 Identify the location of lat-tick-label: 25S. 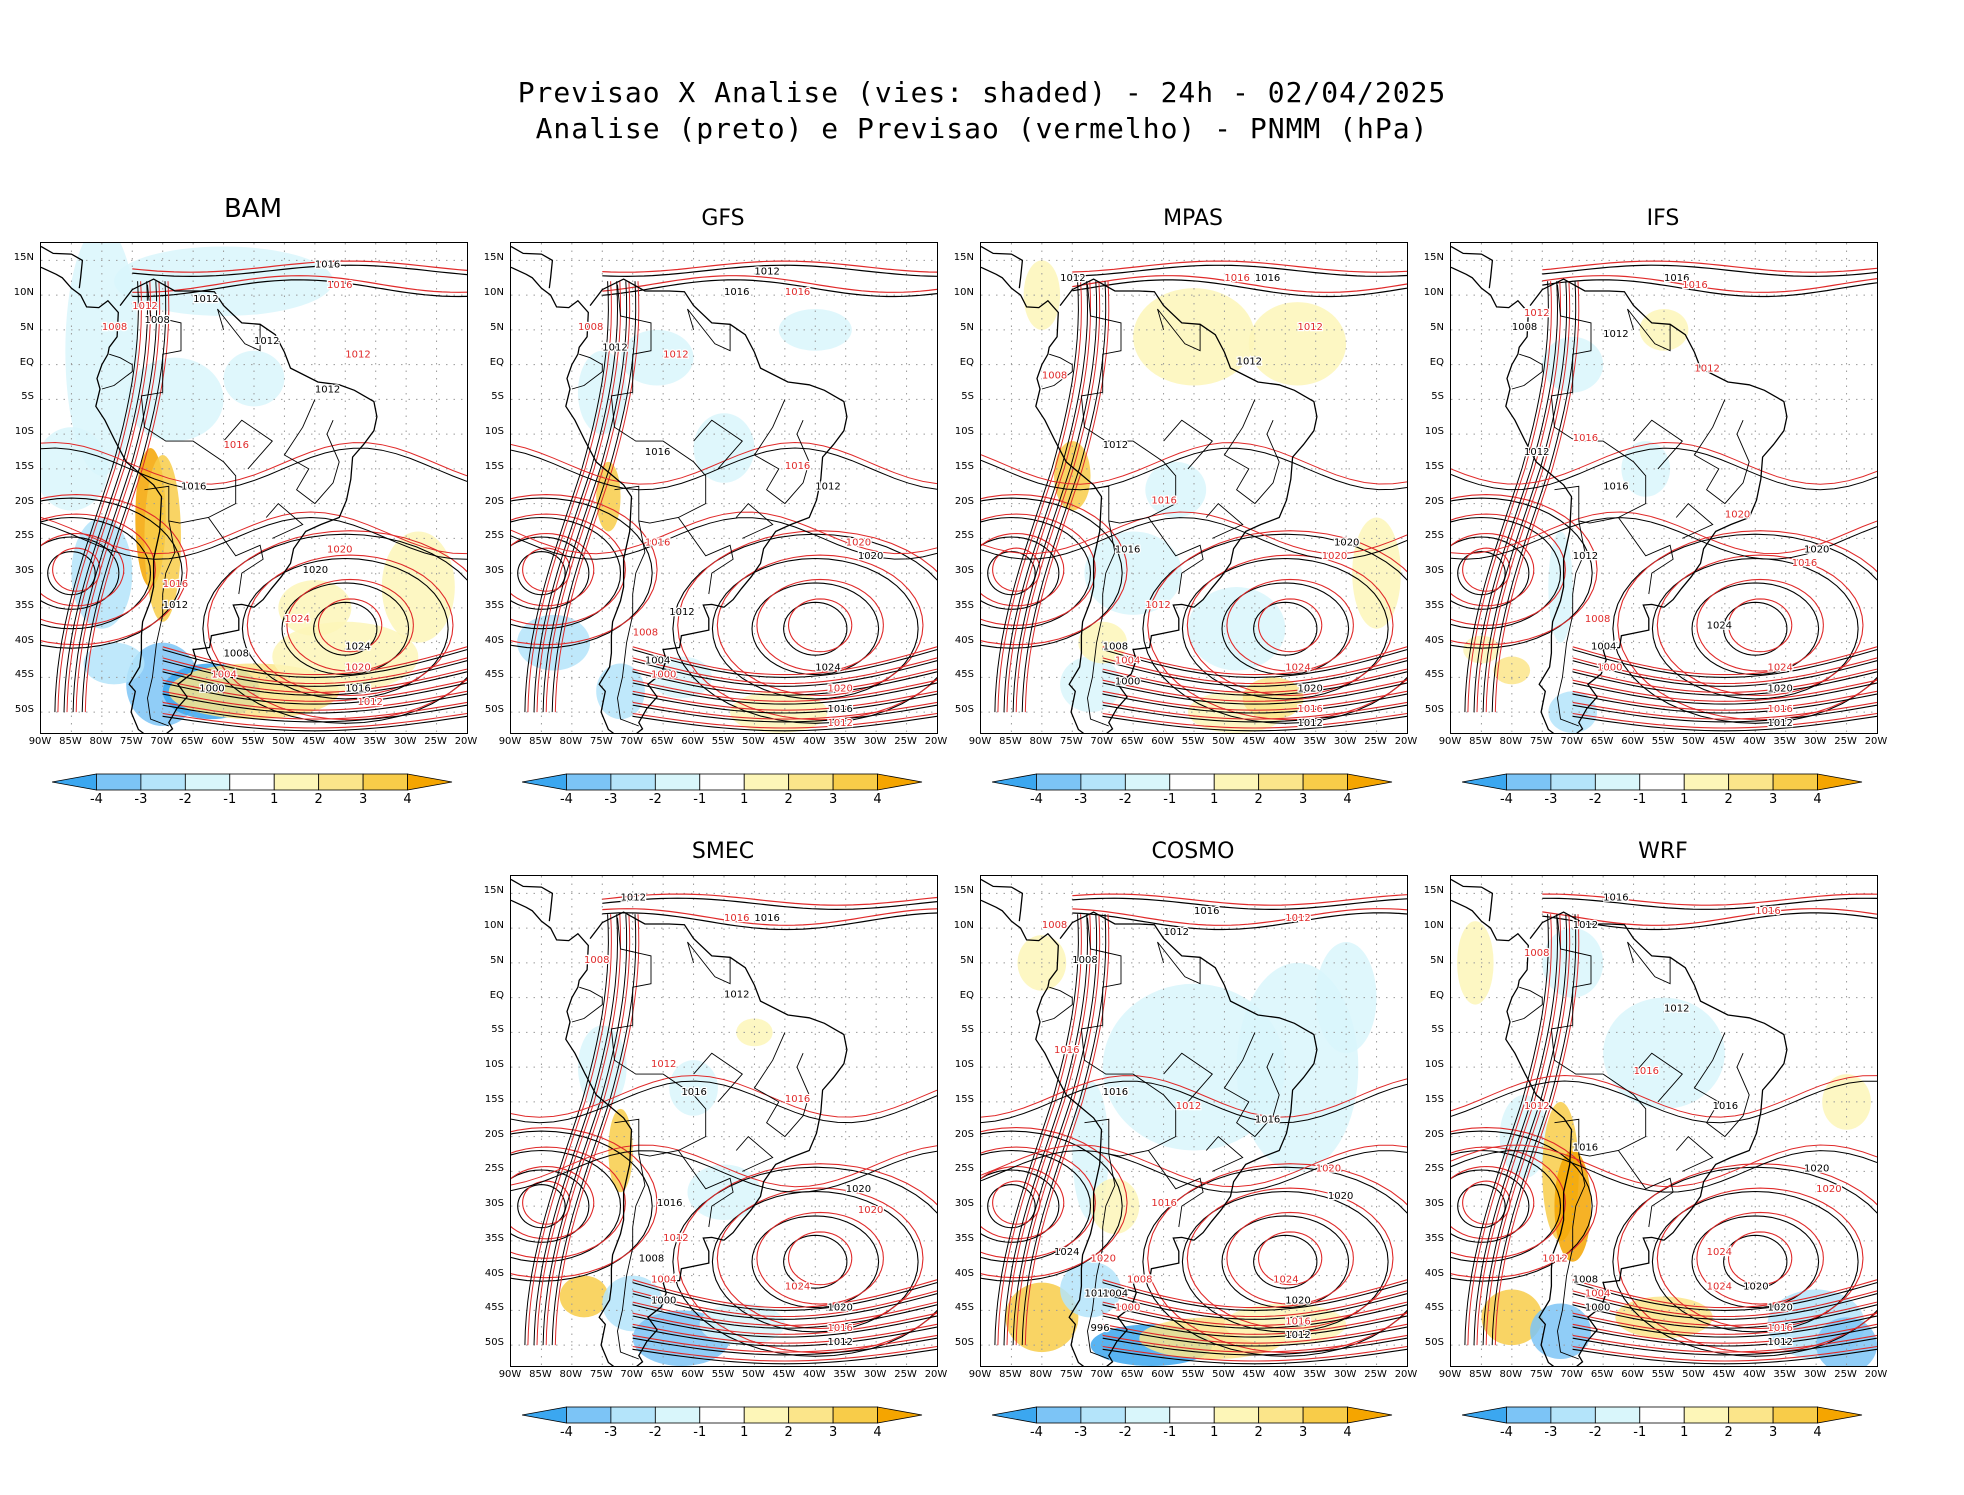
(494, 1169).